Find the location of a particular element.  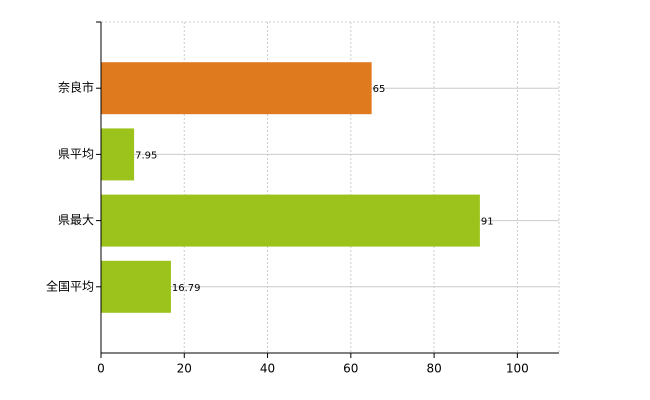

x-tick-label: 0 is located at coordinates (101, 369).